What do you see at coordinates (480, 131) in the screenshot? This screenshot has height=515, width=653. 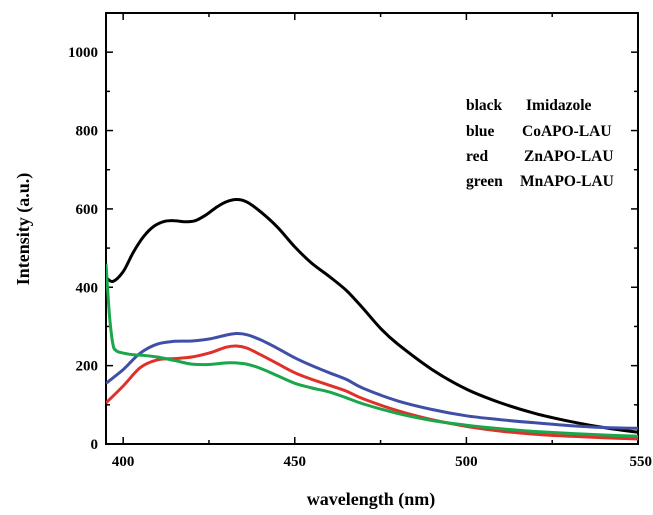 I see `legend-color-blue: blue` at bounding box center [480, 131].